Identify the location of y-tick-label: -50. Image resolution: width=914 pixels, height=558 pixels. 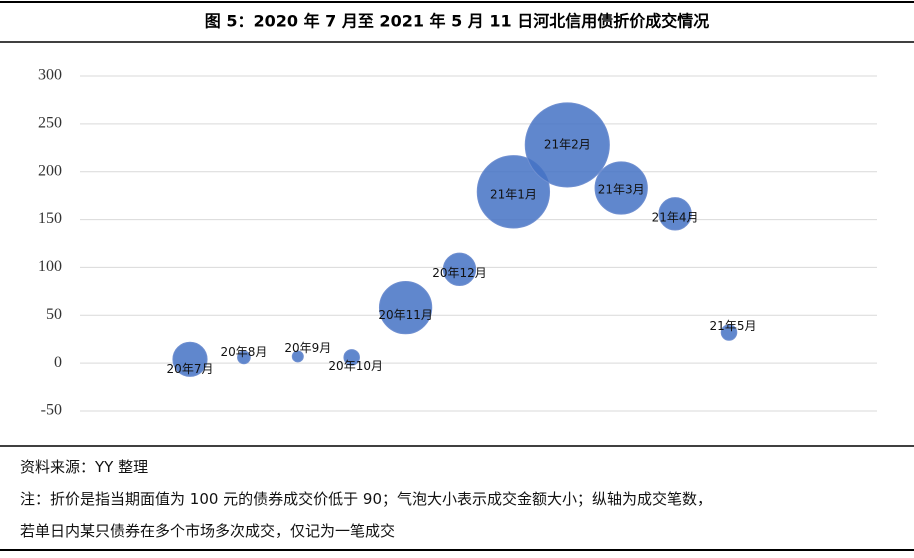
(51, 410).